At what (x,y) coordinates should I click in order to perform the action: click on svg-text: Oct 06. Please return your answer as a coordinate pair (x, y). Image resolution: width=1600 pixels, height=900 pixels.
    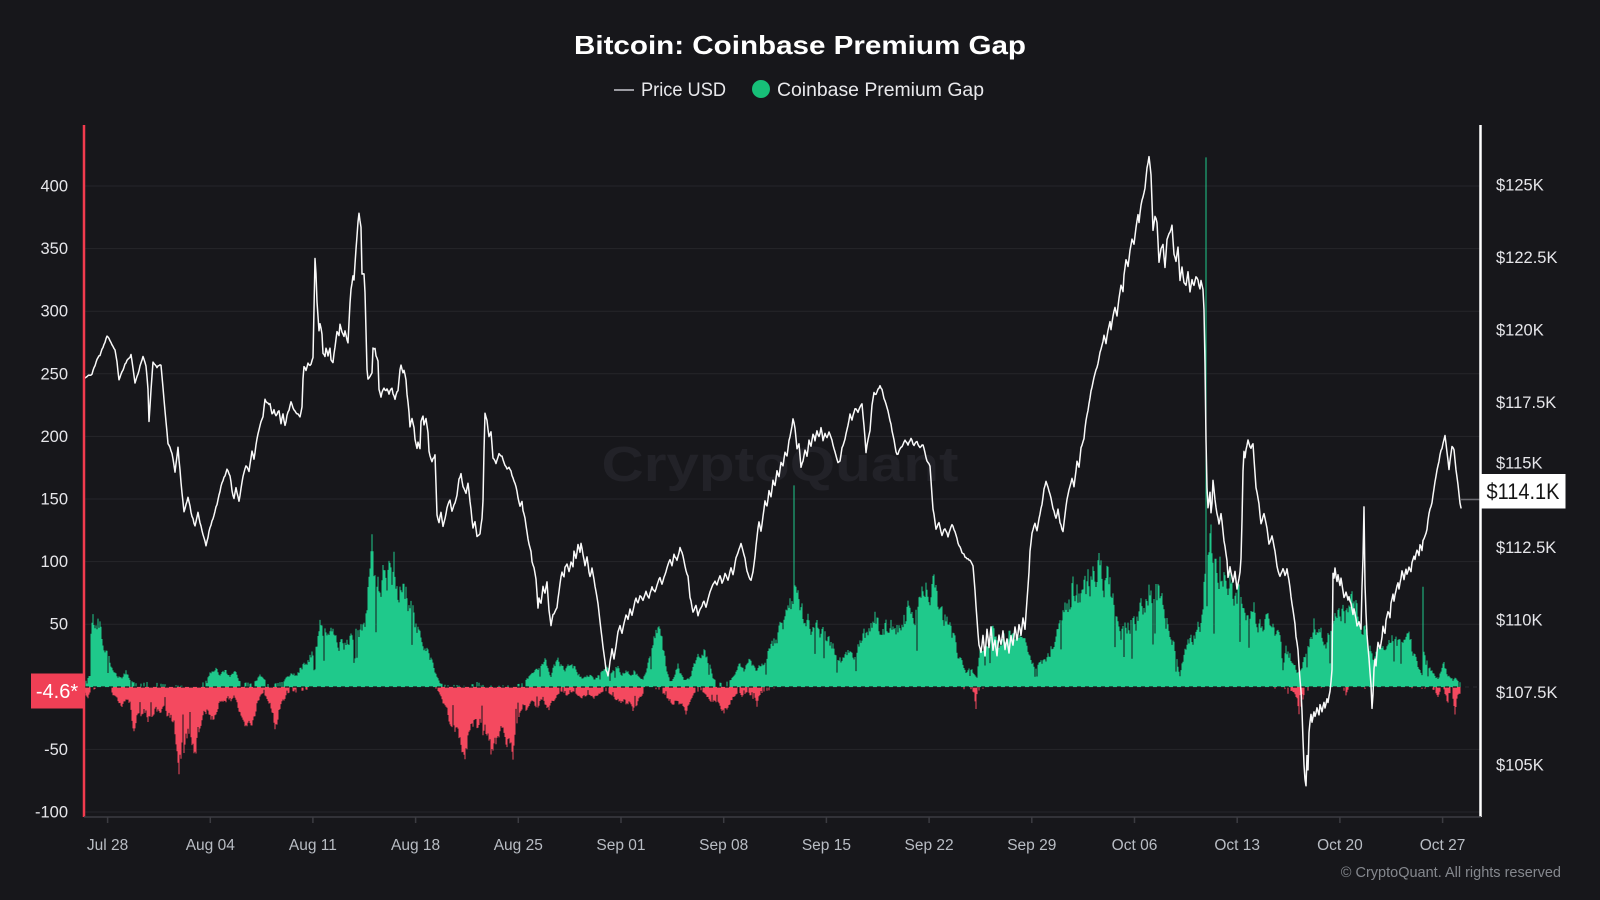
    Looking at the image, I should click on (1135, 845).